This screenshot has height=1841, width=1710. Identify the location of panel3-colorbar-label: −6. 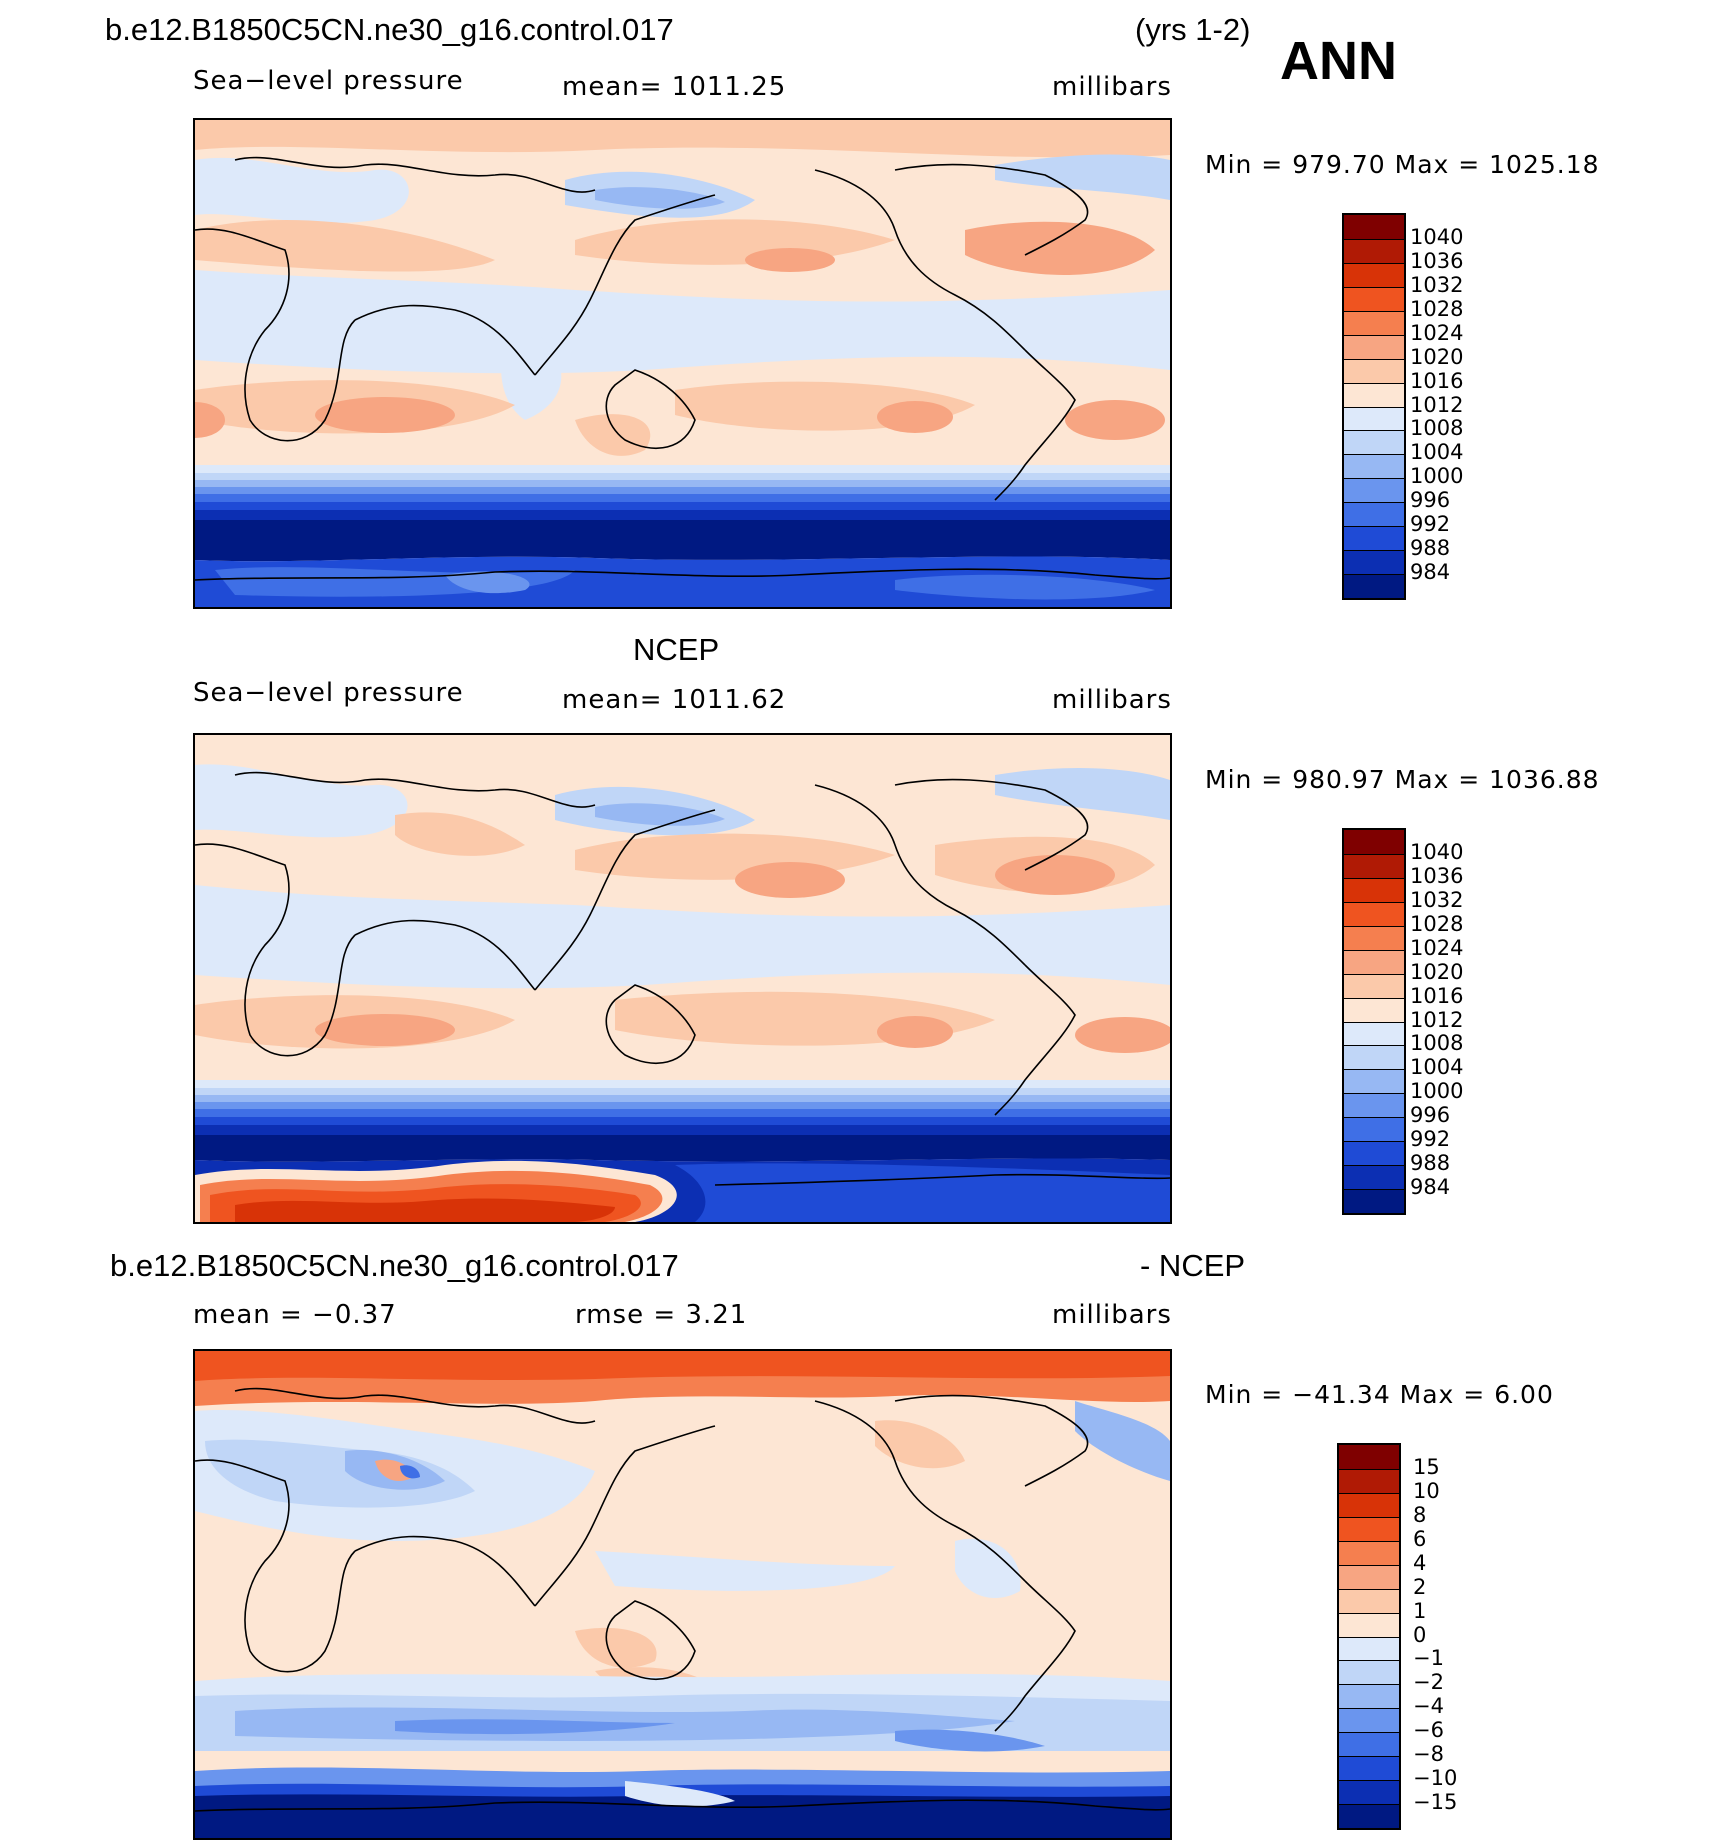
(1428, 1730).